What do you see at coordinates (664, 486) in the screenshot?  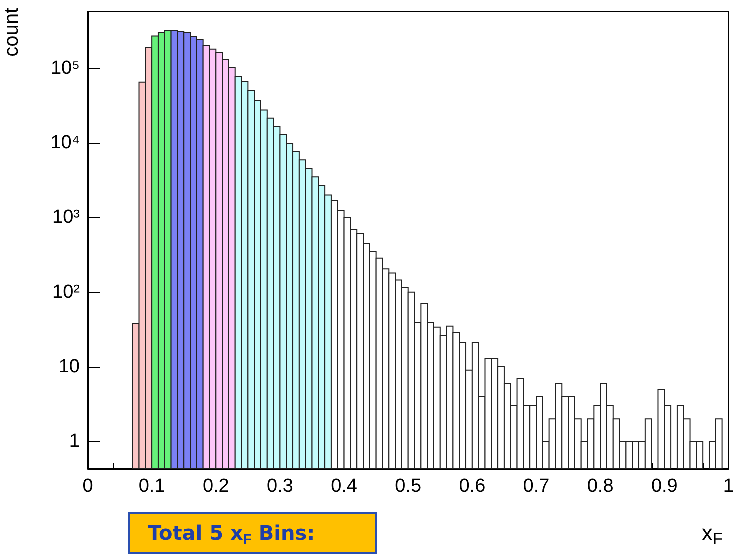 I see `x-tick-label: 0.9` at bounding box center [664, 486].